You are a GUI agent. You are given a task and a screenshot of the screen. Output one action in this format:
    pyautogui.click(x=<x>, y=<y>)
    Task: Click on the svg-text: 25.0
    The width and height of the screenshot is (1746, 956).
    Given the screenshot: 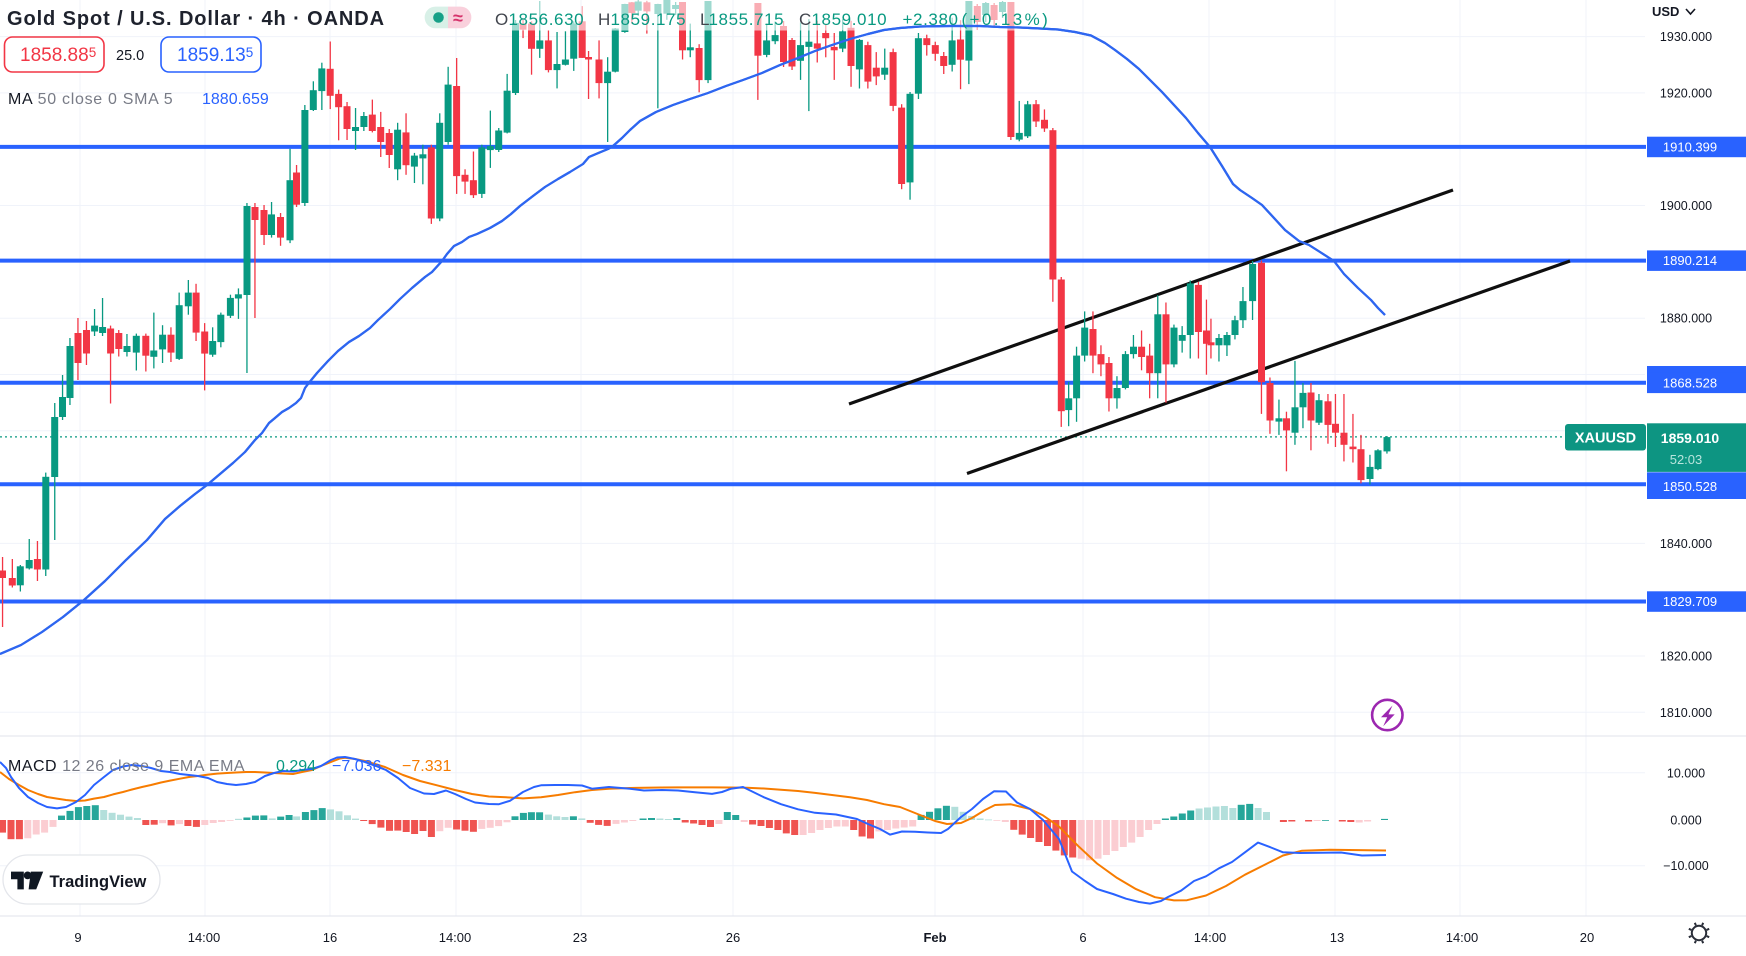 What is the action you would take?
    pyautogui.click(x=130, y=56)
    